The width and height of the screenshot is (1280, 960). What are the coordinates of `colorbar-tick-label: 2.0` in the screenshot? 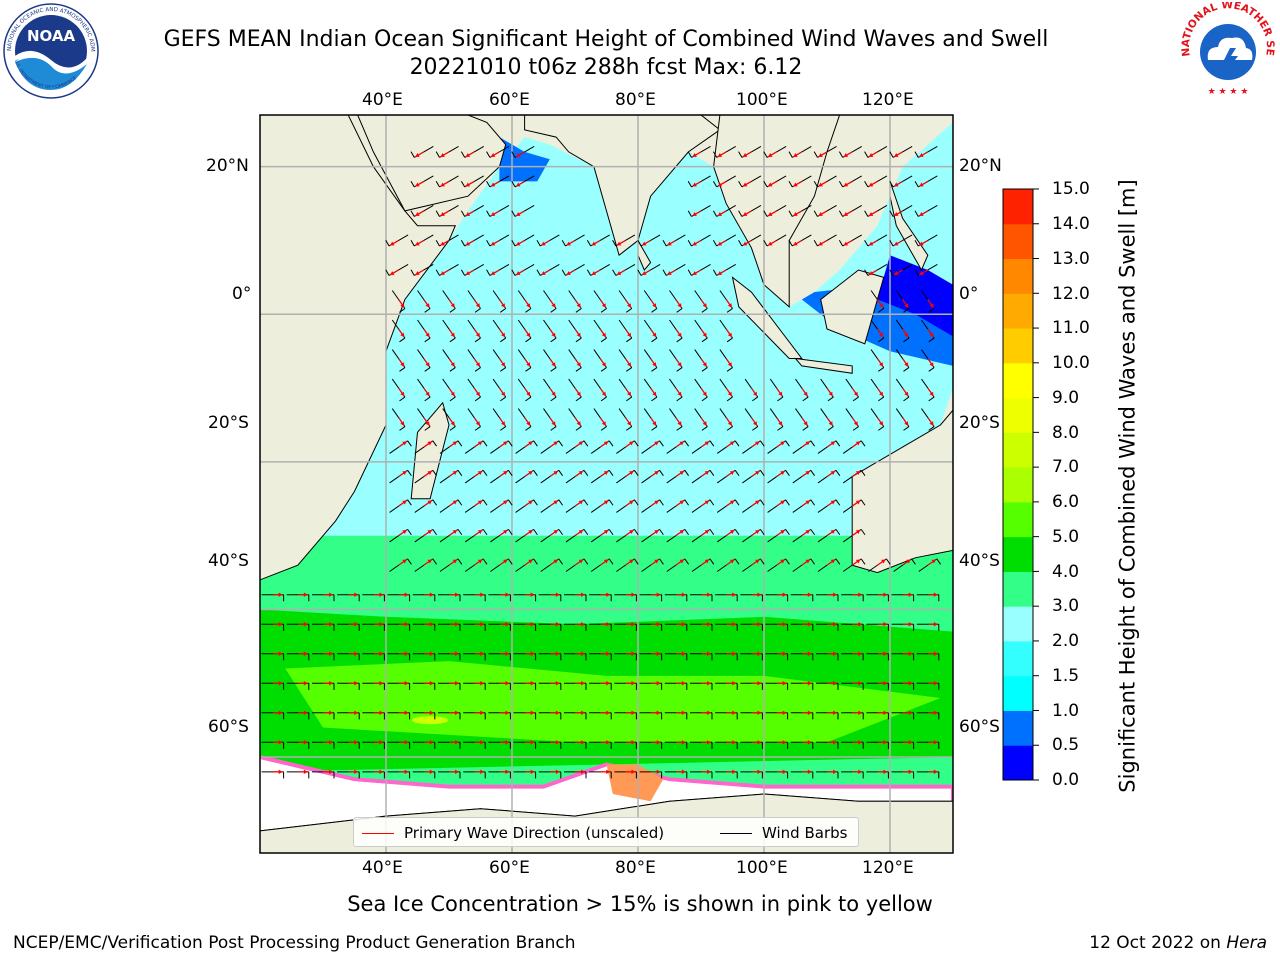 It's located at (1066, 641).